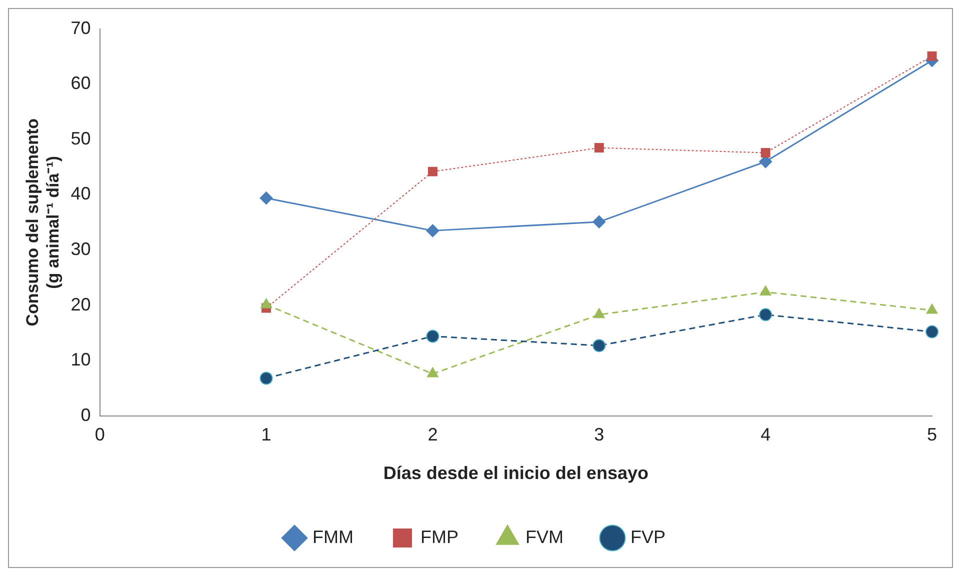 The image size is (965, 582). Describe the element at coordinates (80, 28) in the screenshot. I see `y-tick-label: 70` at that location.